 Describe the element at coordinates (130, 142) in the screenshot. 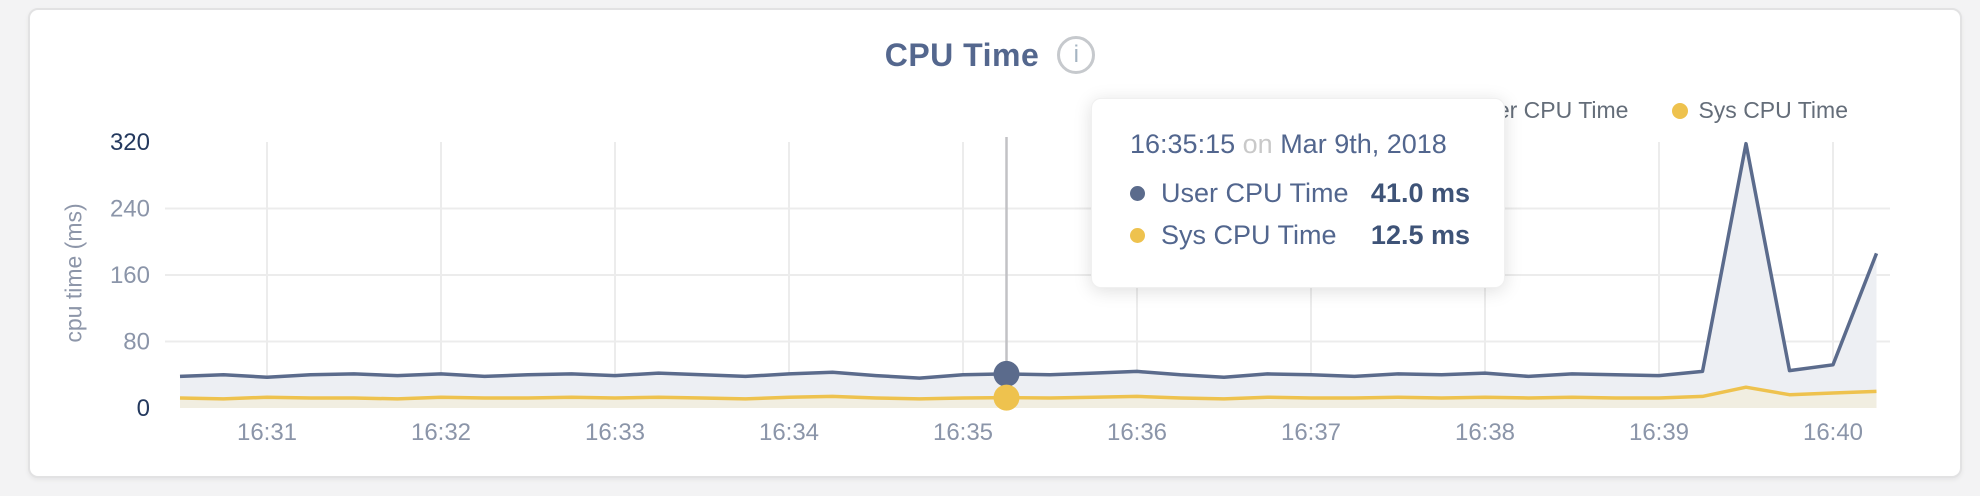

I see `y-tick-label: 320` at that location.